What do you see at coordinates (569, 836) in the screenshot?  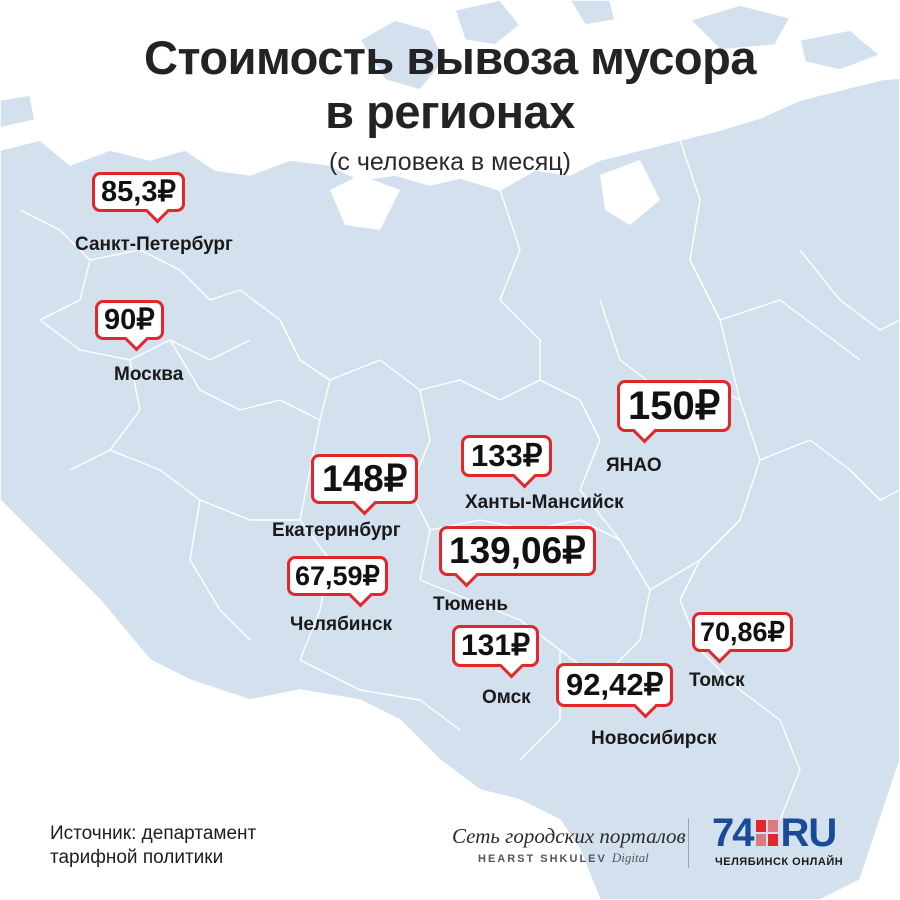 I see `network-name: Сеть городских порталов` at bounding box center [569, 836].